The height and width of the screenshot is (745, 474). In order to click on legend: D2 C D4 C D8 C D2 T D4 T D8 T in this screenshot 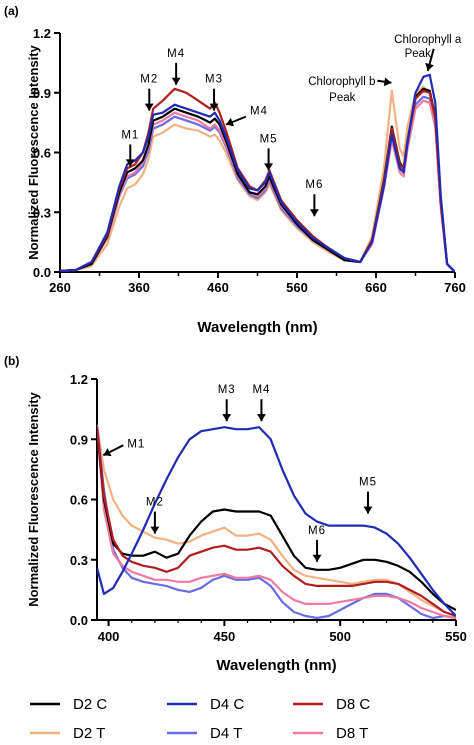, I will do `click(200, 719)`.